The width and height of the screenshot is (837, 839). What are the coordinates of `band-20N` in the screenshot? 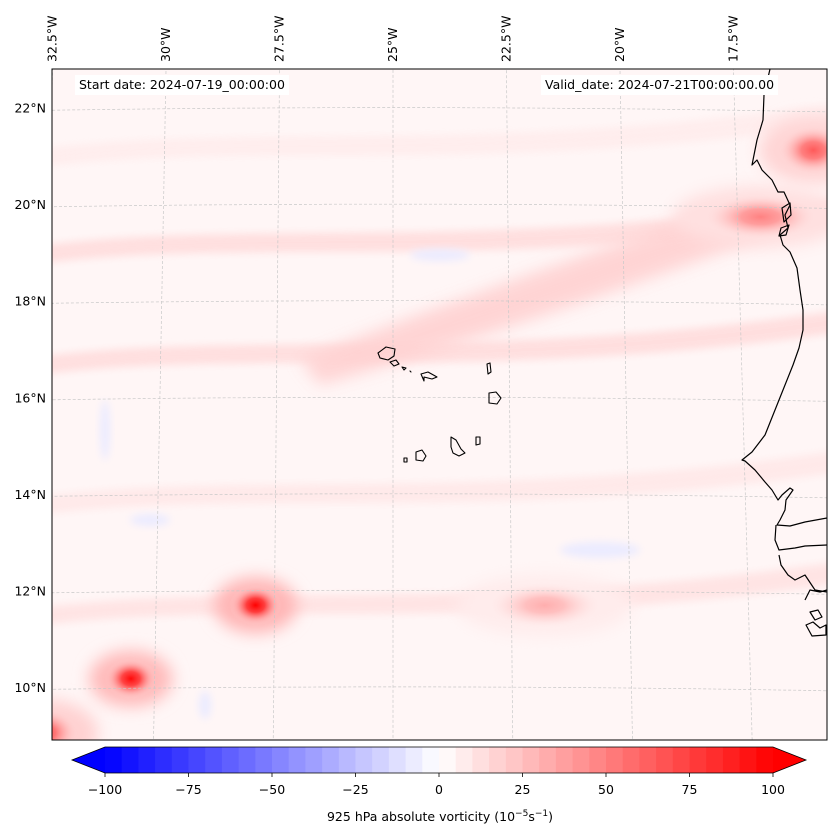 It's located at (439, 231).